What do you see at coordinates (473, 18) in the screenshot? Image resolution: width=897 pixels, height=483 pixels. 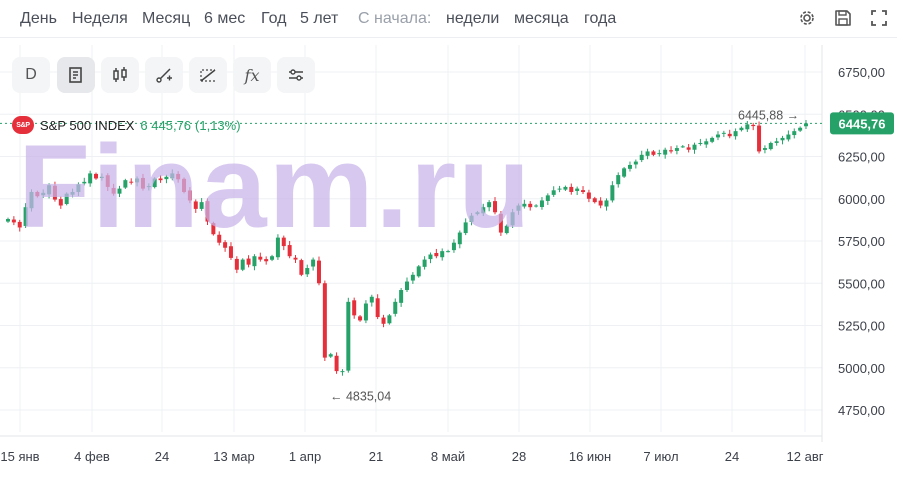 I see `since-week: недели` at bounding box center [473, 18].